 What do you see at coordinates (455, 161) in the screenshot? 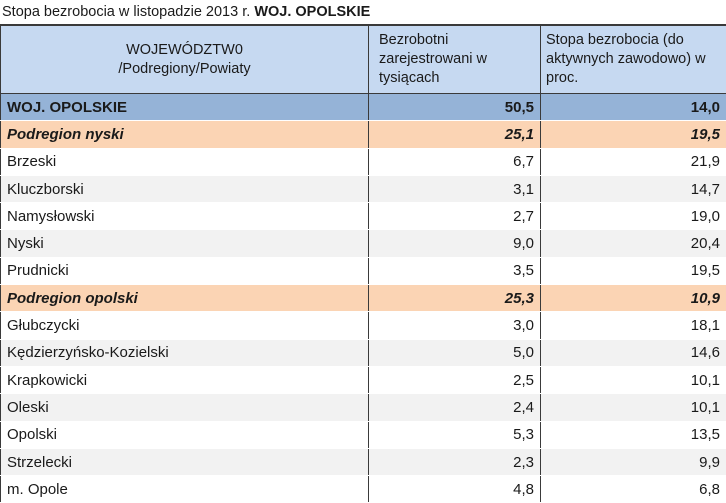
I see `unemployed-cell: 6,7` at bounding box center [455, 161].